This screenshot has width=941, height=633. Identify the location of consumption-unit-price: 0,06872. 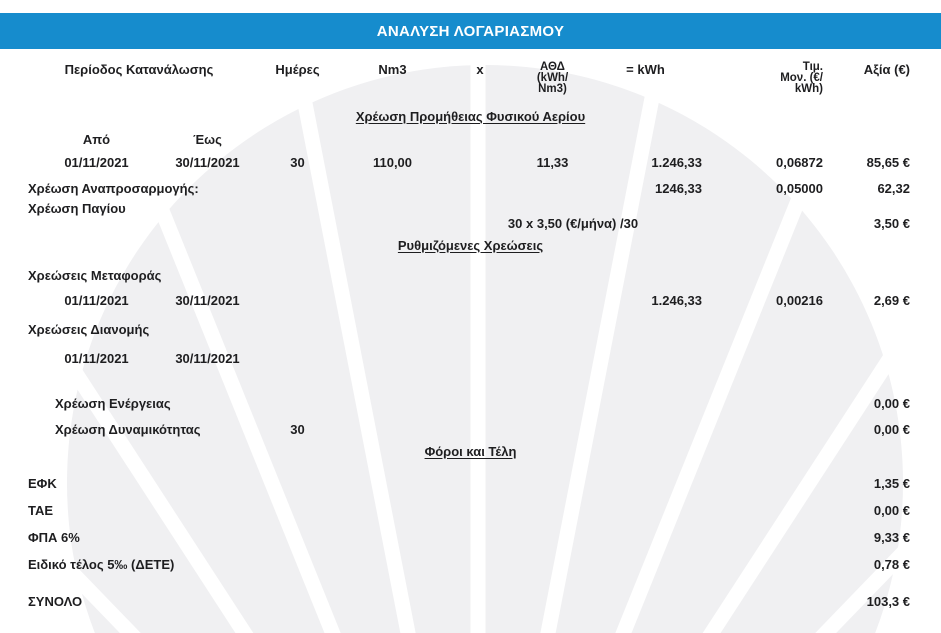
(799, 162).